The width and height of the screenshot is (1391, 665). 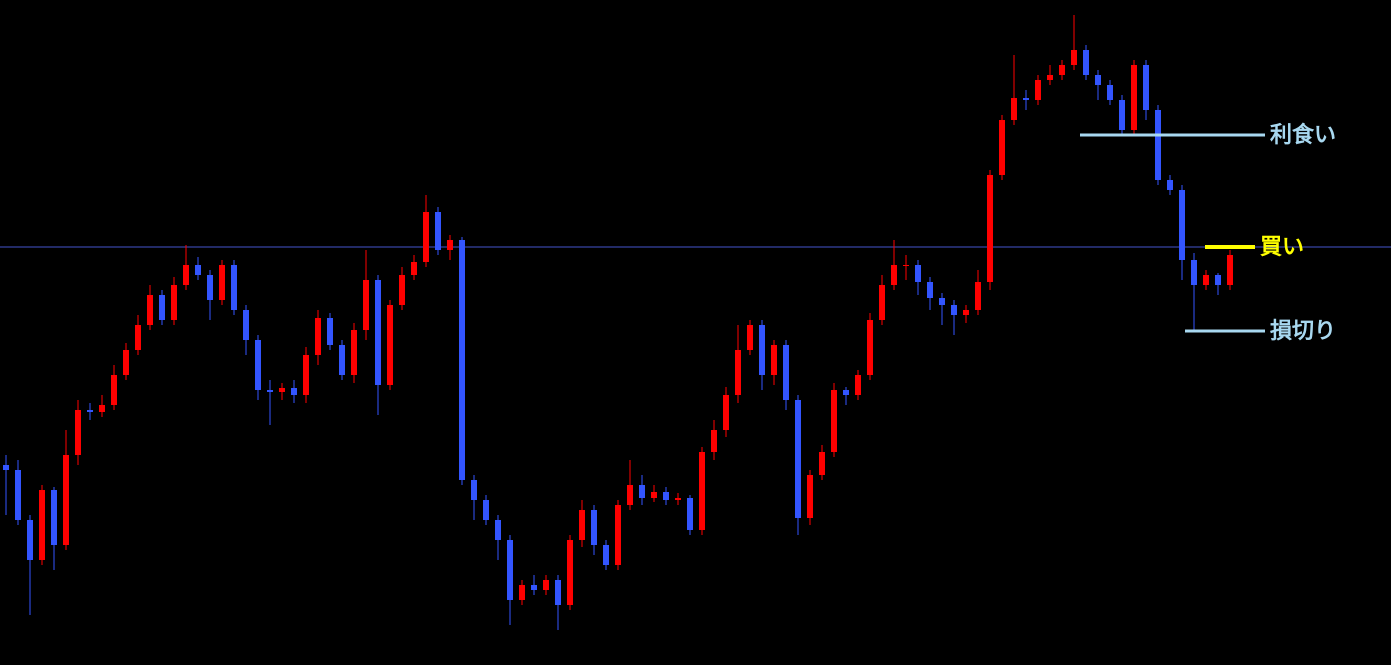 What do you see at coordinates (1282, 247) in the screenshot?
I see `annotation-label: 買い` at bounding box center [1282, 247].